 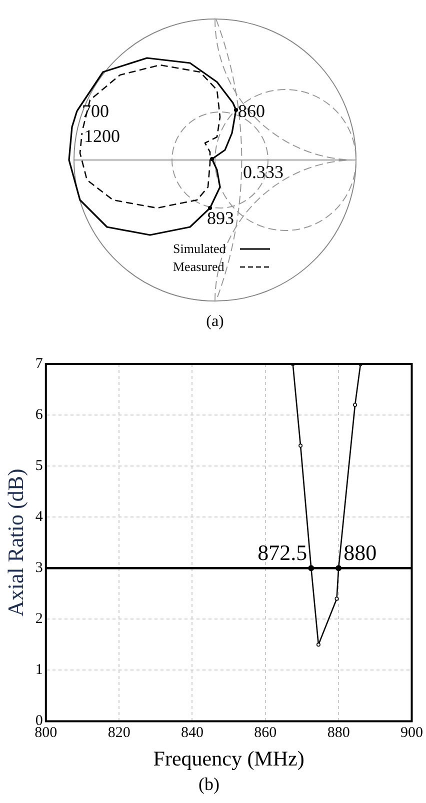 I want to click on text: 0.333, so click(x=263, y=172).